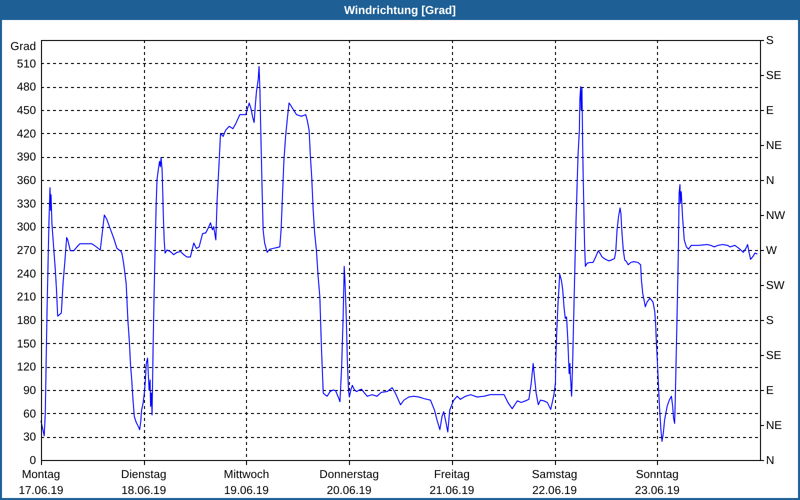 Image resolution: width=800 pixels, height=500 pixels. Describe the element at coordinates (400, 11) in the screenshot. I see `chart-title: Windrichtung [Grad]` at that location.